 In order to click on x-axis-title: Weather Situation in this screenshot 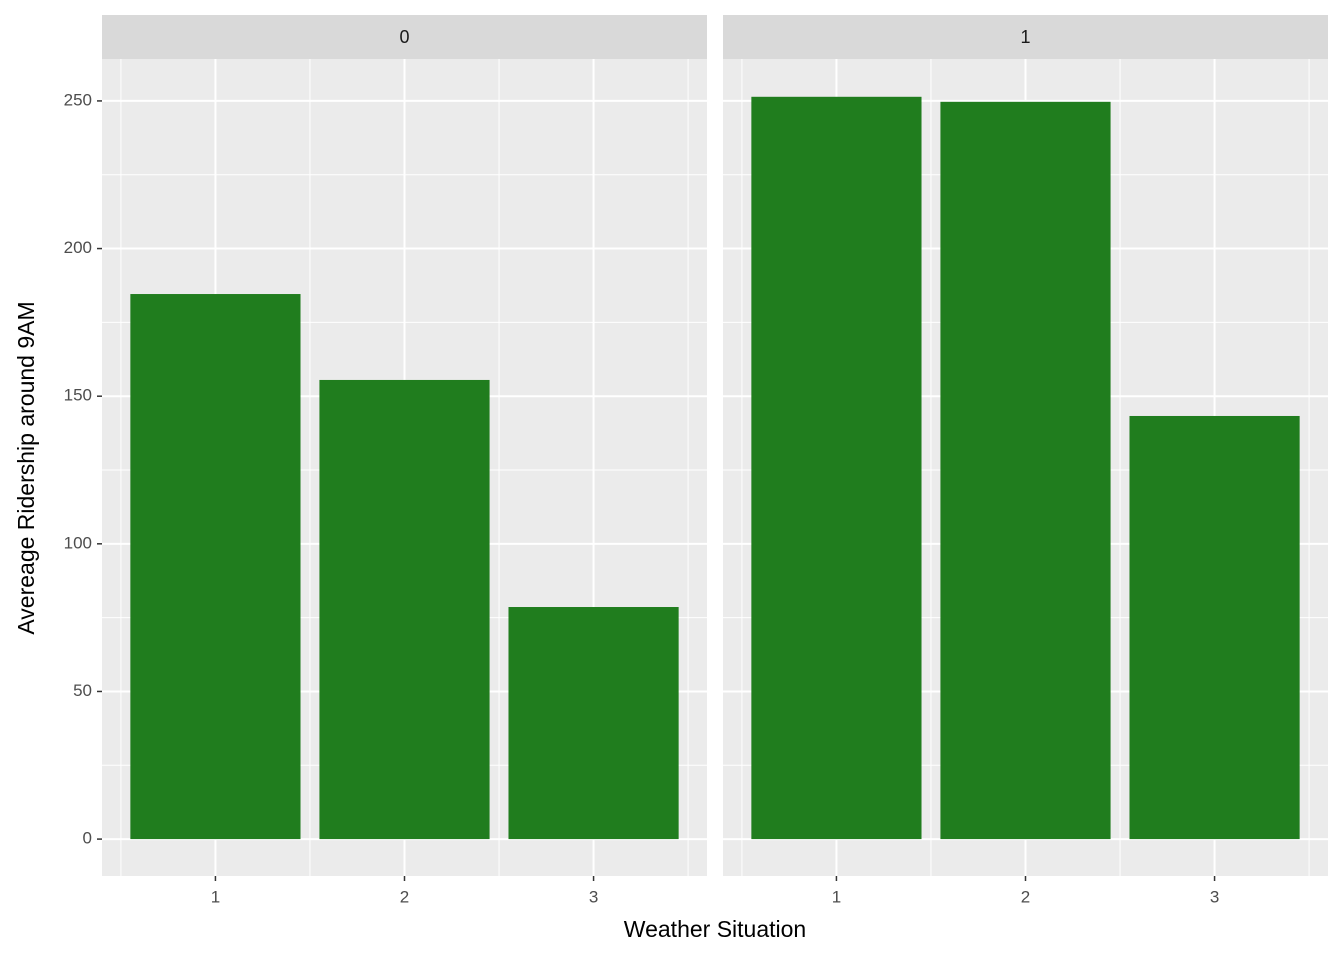, I will do `click(715, 929)`.